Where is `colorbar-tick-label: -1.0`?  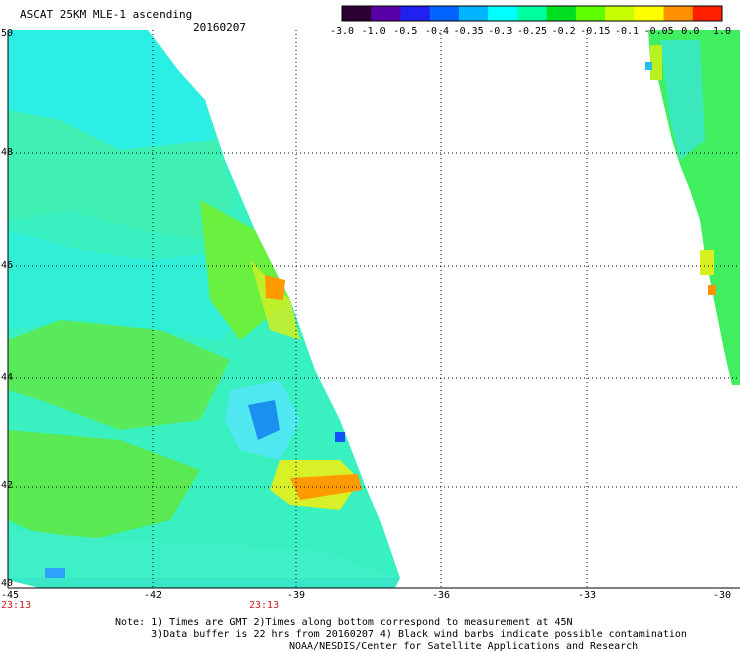
colorbar-tick-label: -1.0 is located at coordinates (373, 31).